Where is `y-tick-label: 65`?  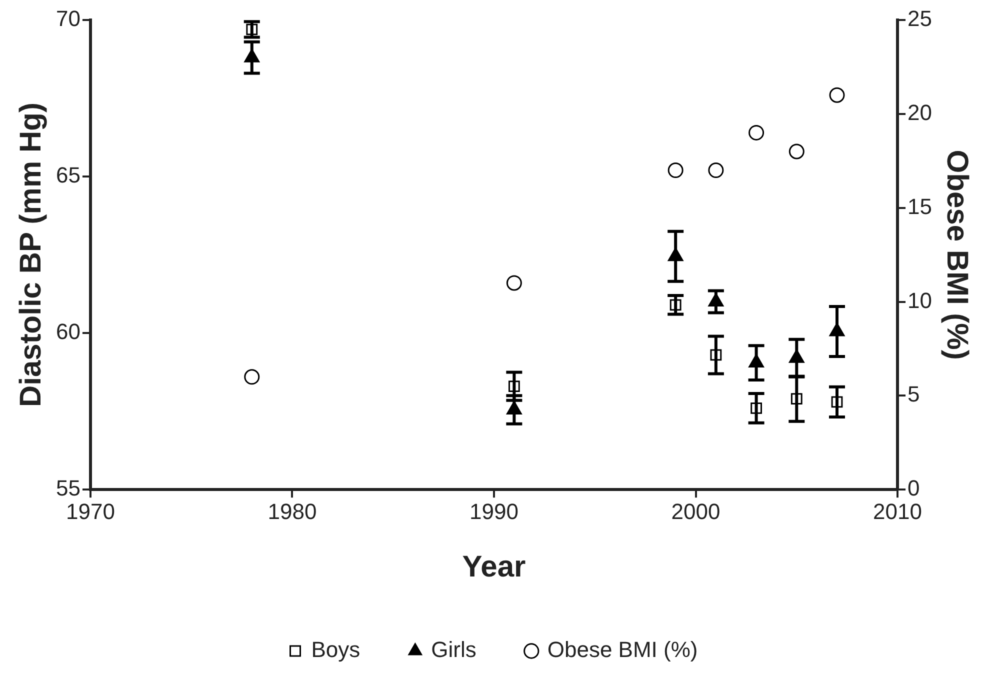 y-tick-label: 65 is located at coordinates (68, 175).